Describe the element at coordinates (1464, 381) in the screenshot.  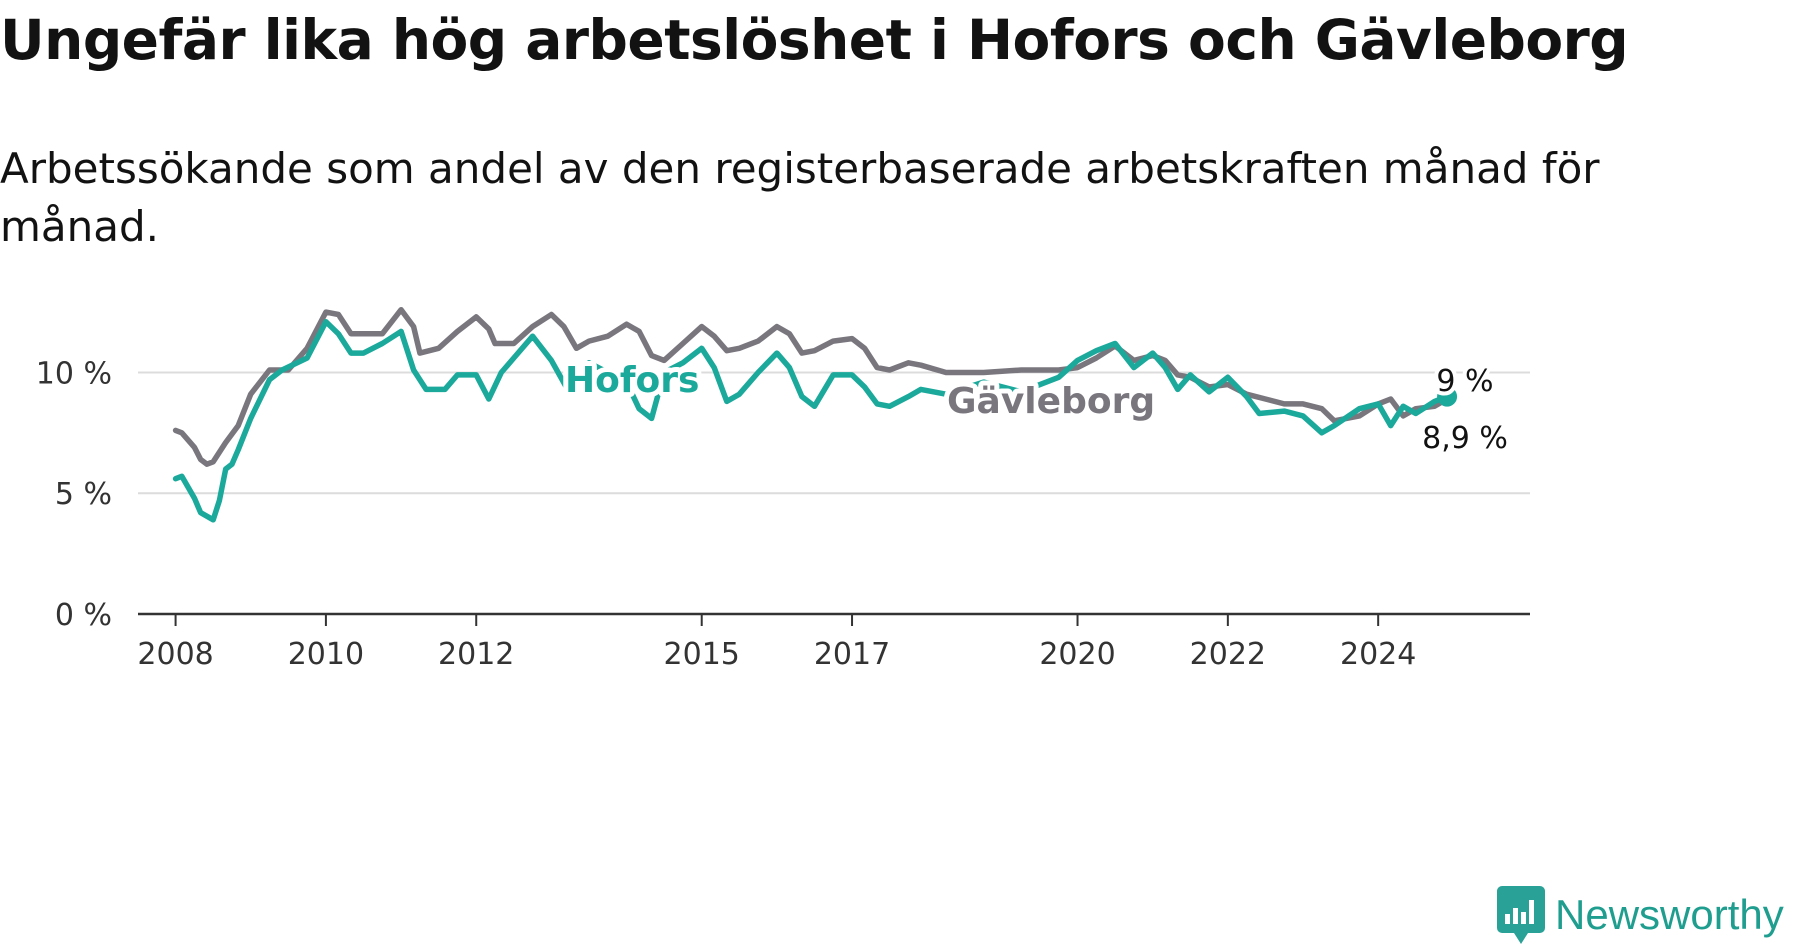
I see `end-value-label-hofors: 9 %` at that location.